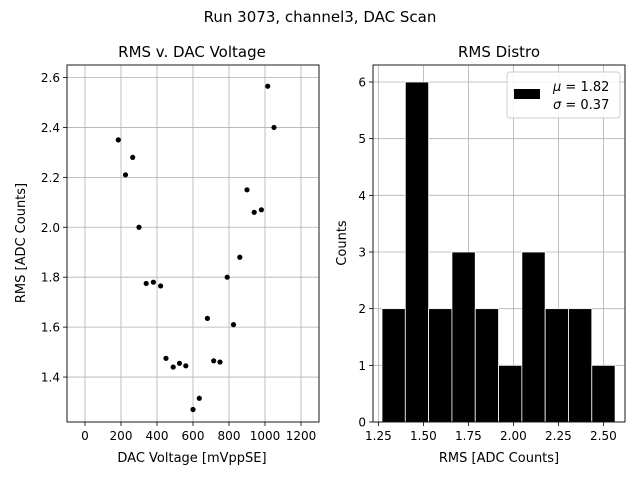 The width and height of the screenshot is (640, 480). What do you see at coordinates (193, 436) in the screenshot?
I see `scatter-x-tick-label: 600` at bounding box center [193, 436].